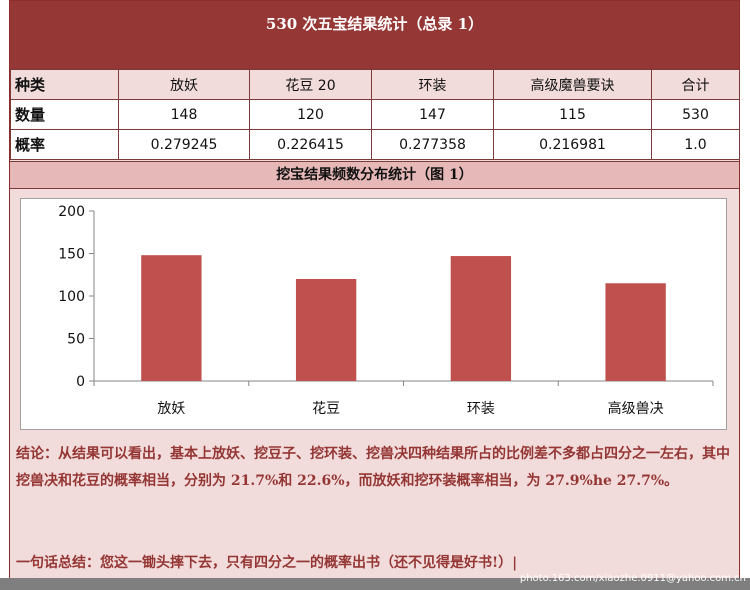 The height and width of the screenshot is (590, 750). What do you see at coordinates (695, 84) in the screenshot?
I see `table-header-cell: 合计` at bounding box center [695, 84].